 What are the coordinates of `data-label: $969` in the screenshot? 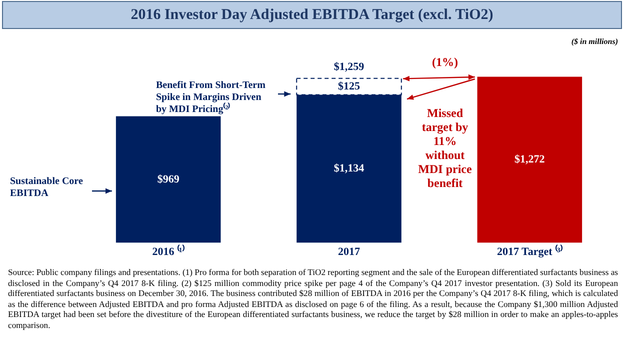 It's located at (168, 179).